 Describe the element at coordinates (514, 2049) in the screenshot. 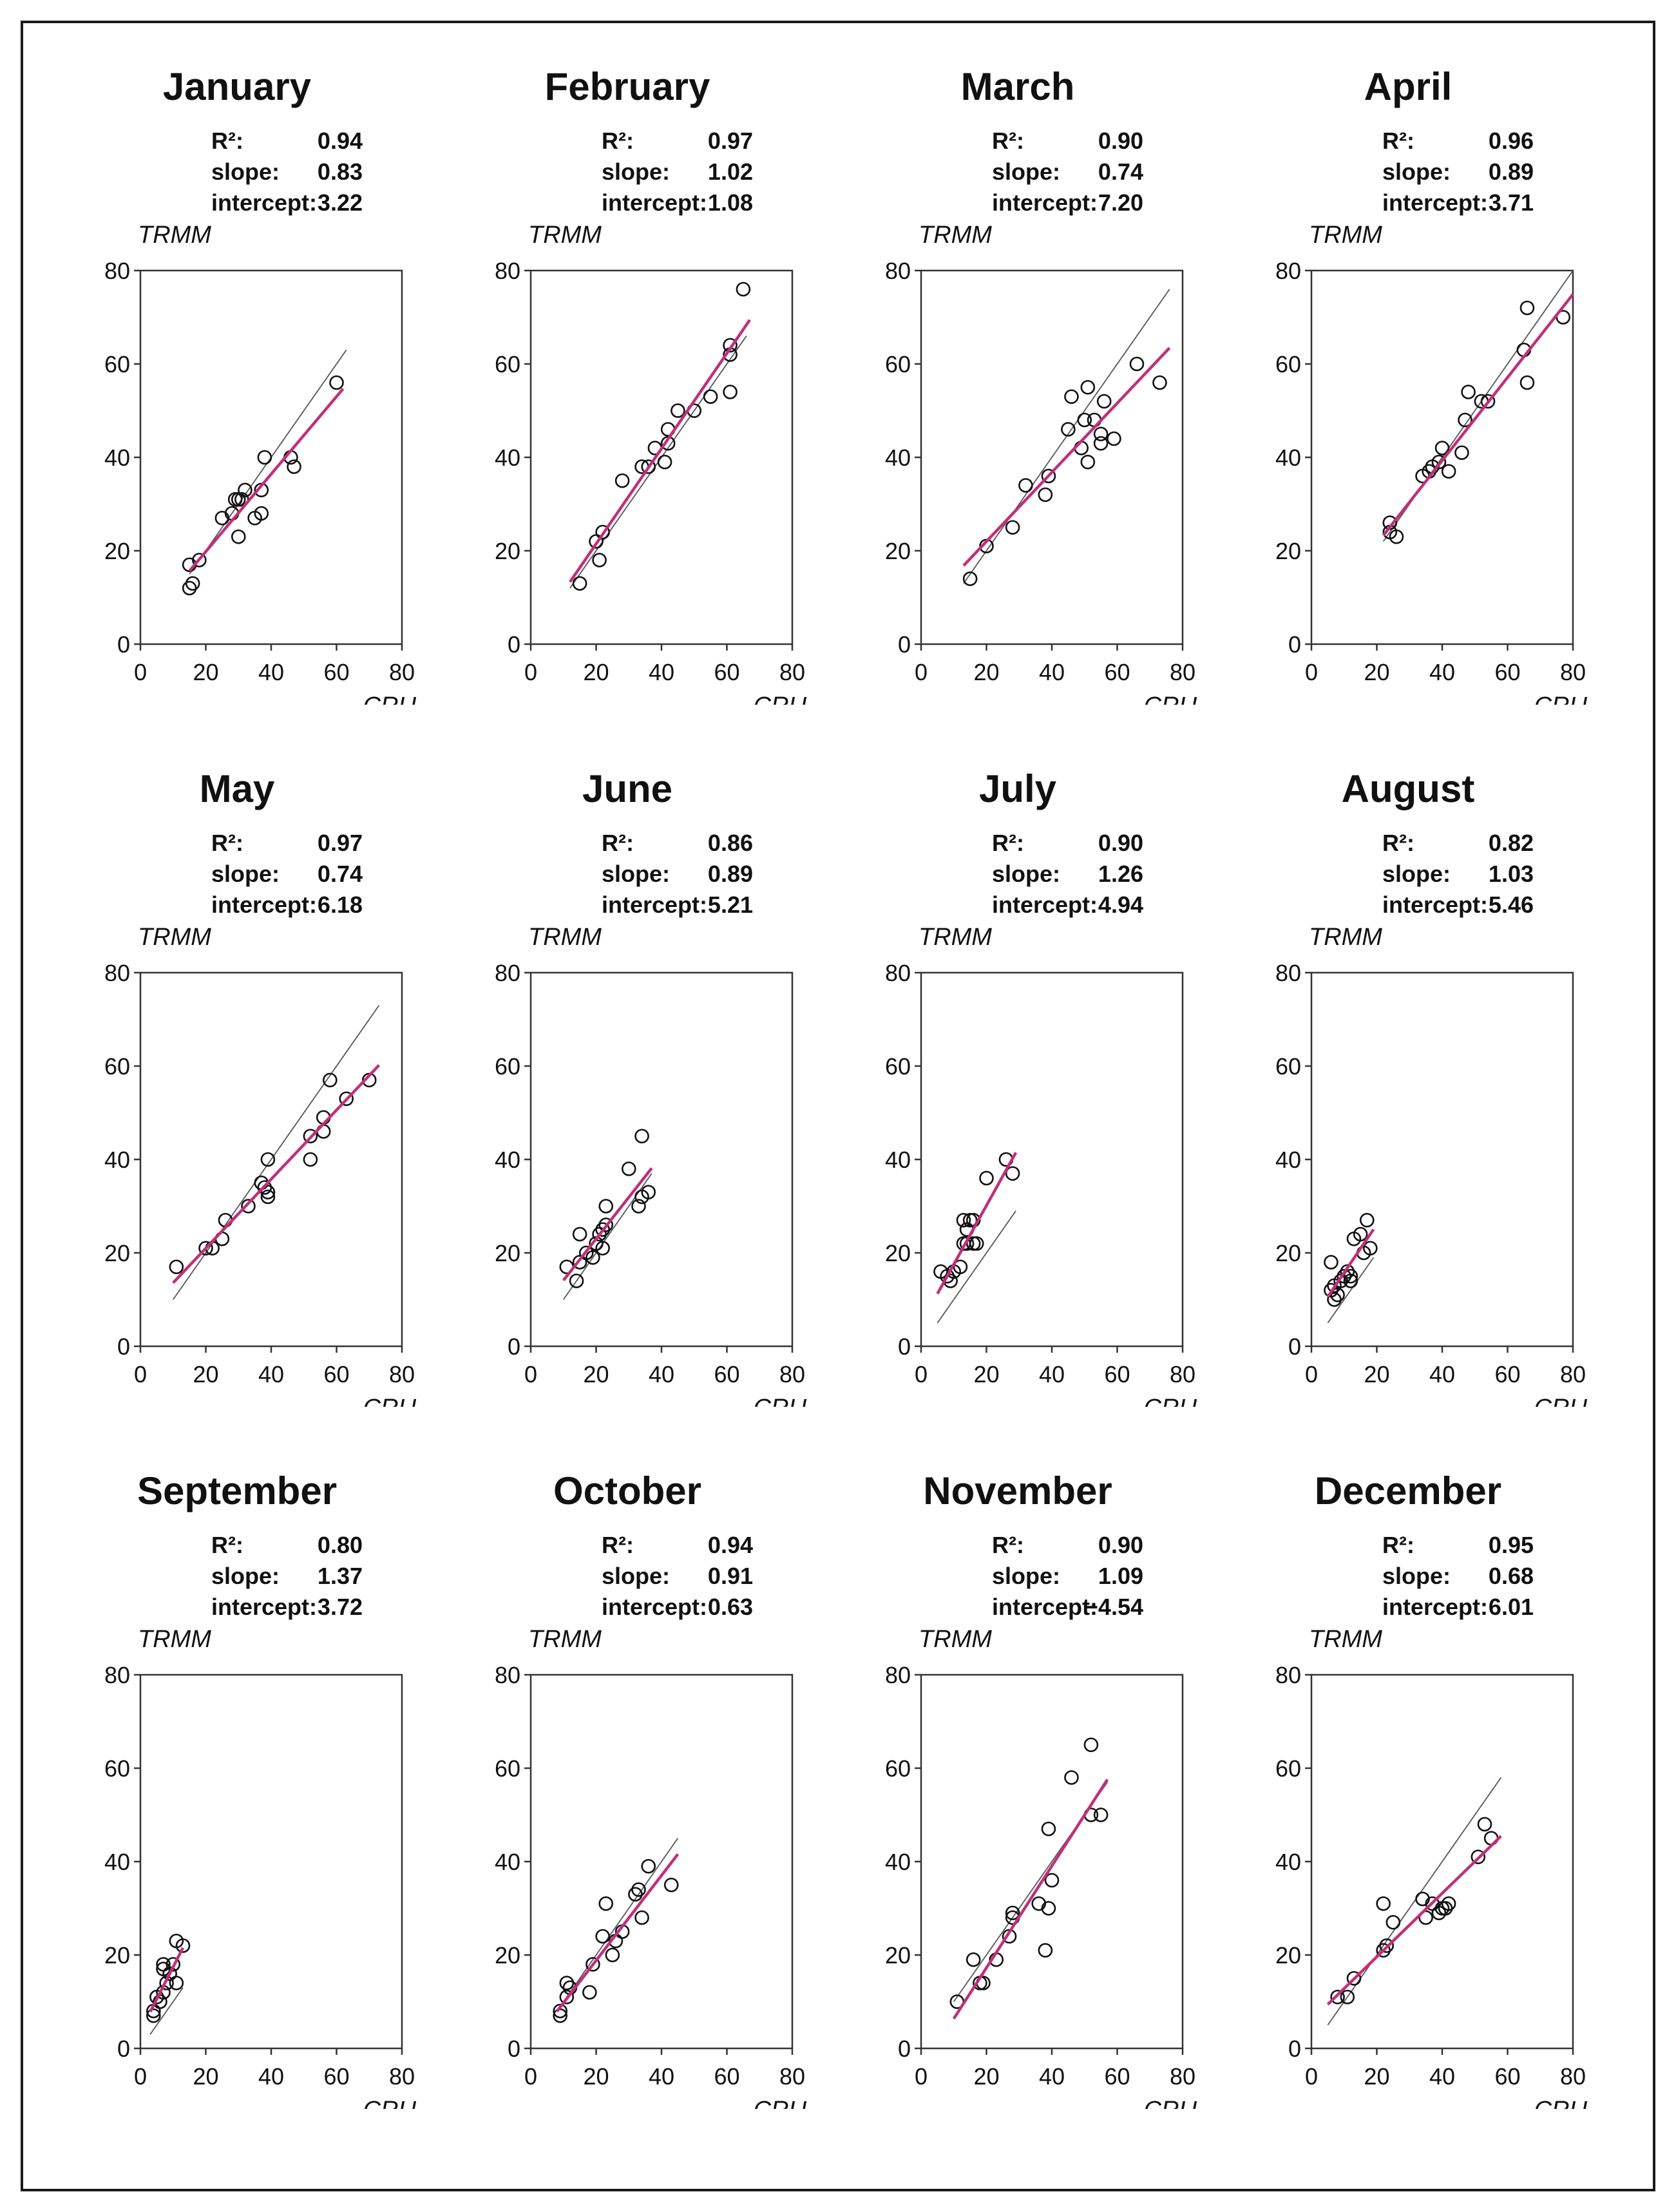

I see `y-tick-label: 0` at that location.